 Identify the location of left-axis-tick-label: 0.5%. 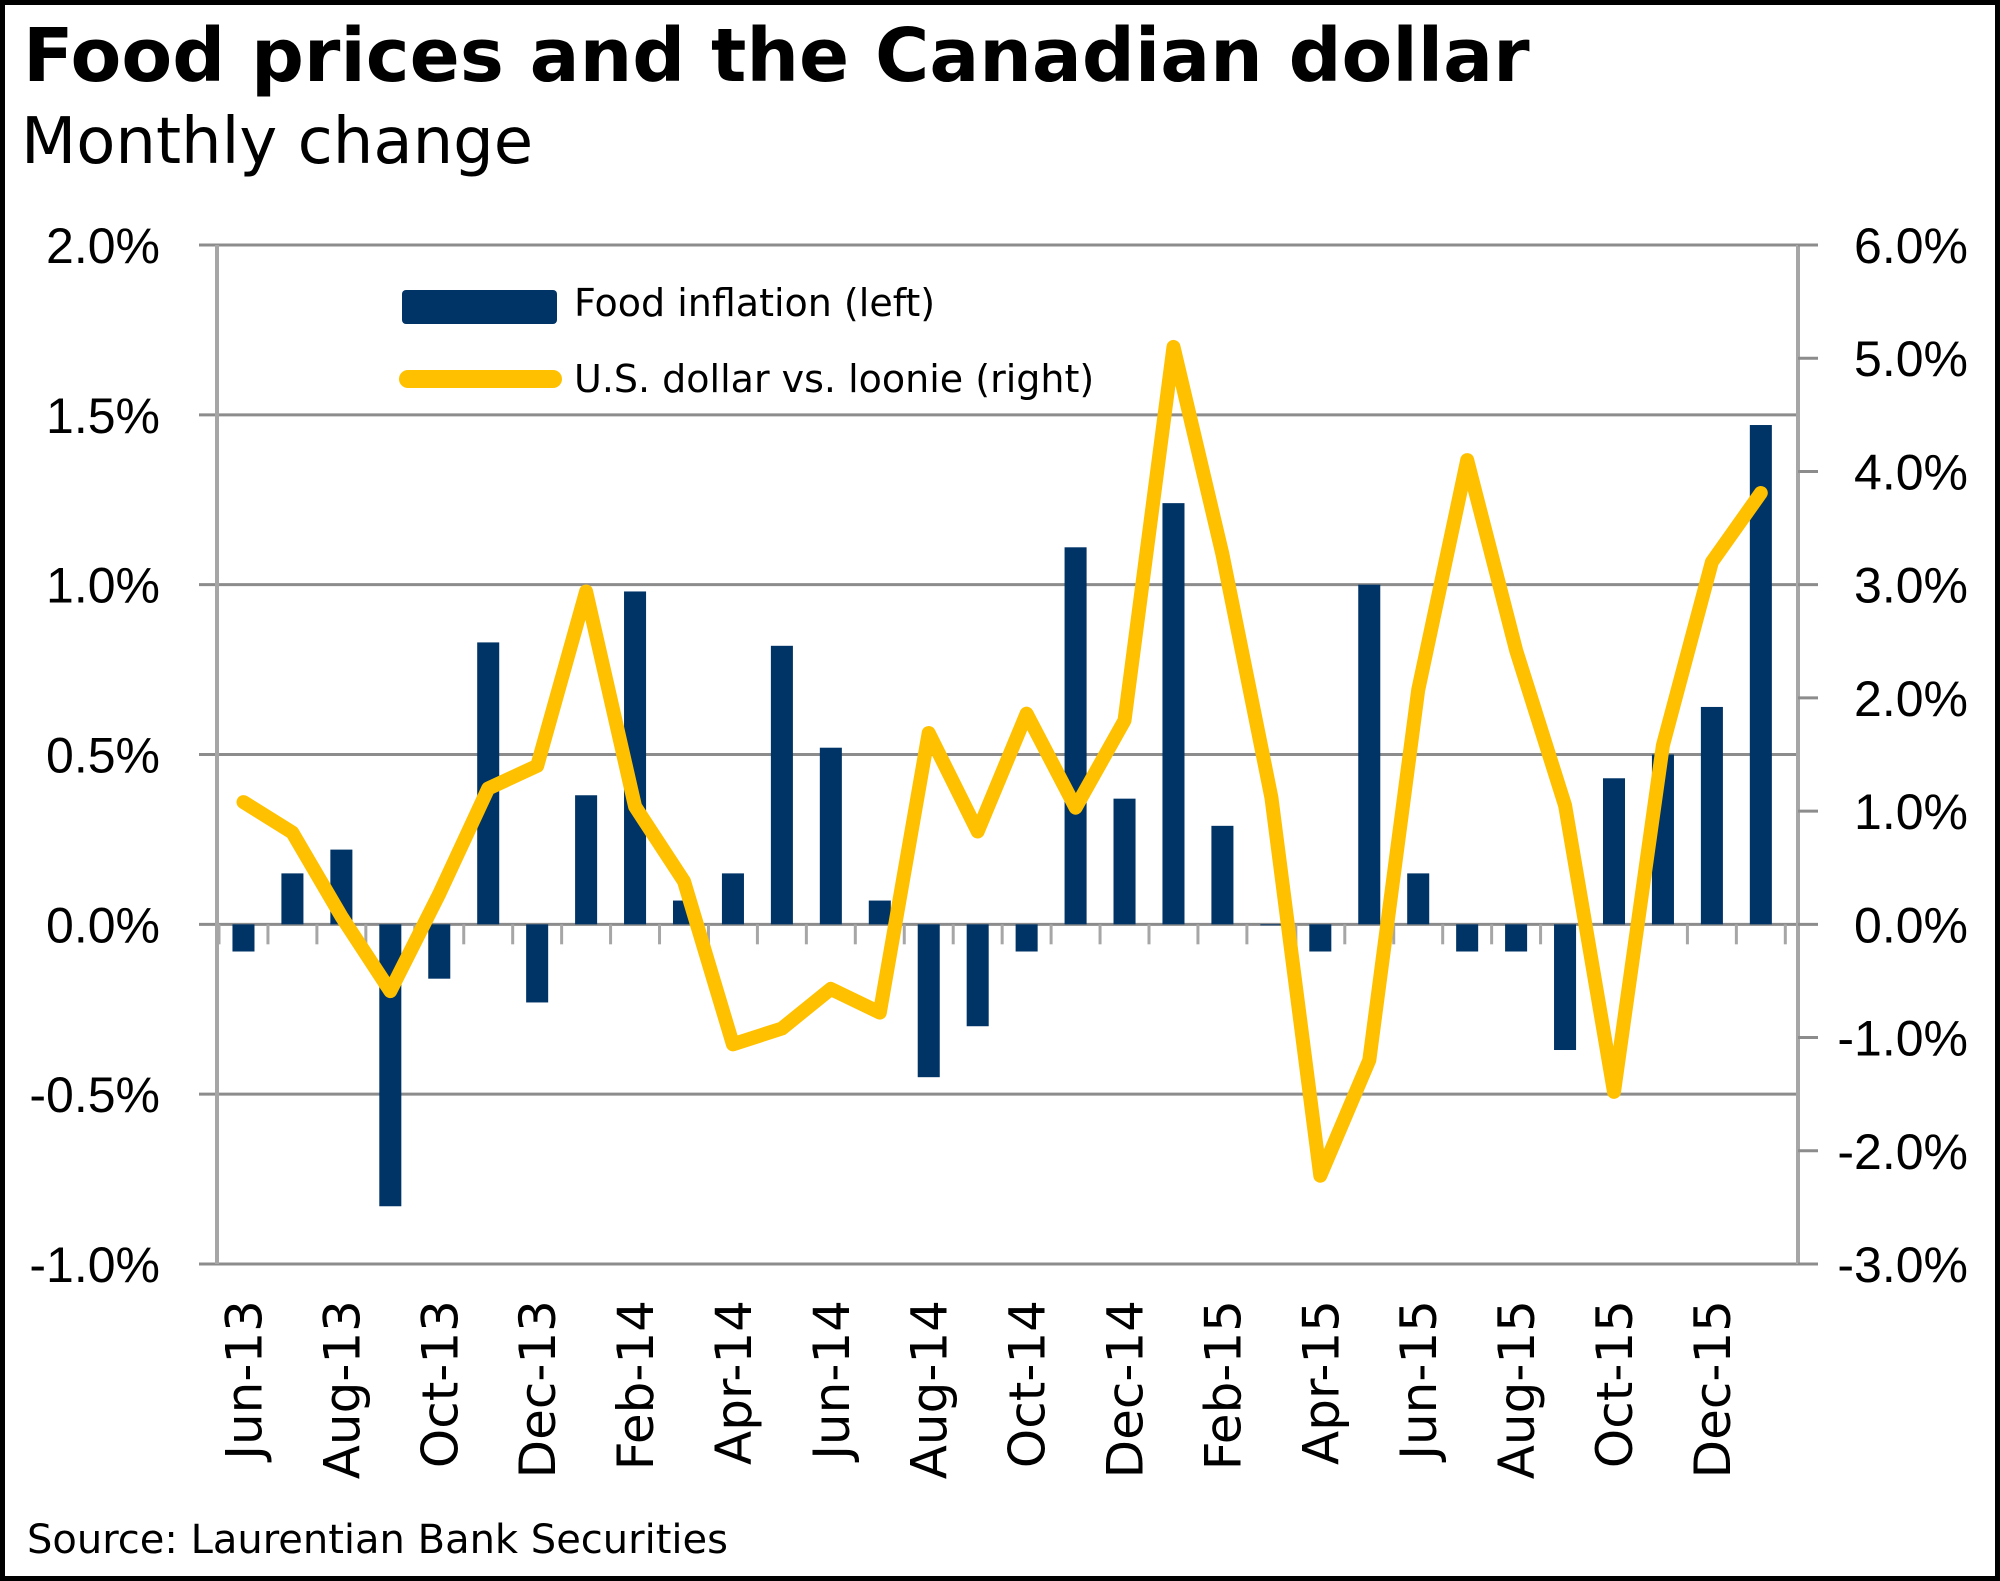
(103, 756).